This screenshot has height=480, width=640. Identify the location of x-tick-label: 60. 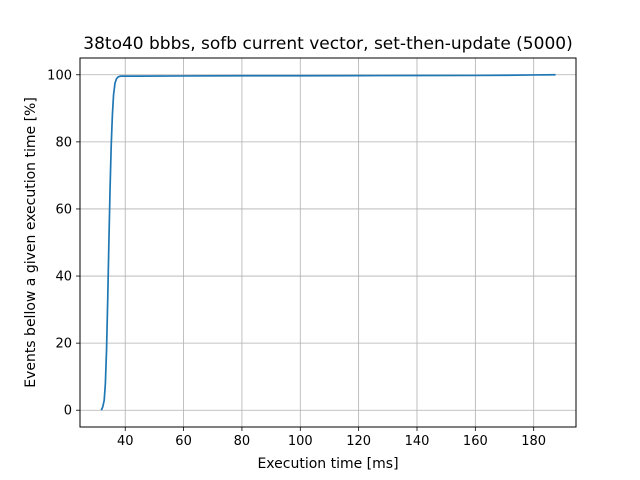
(183, 441).